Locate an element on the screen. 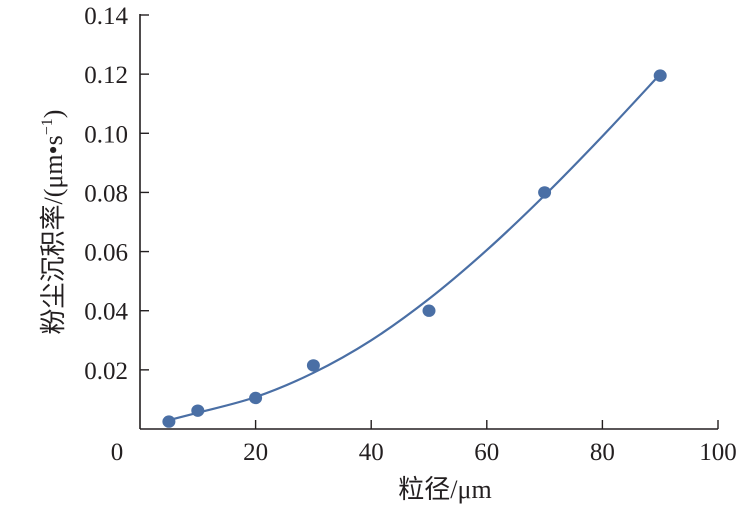  x-tick-label: 80 is located at coordinates (602, 452).